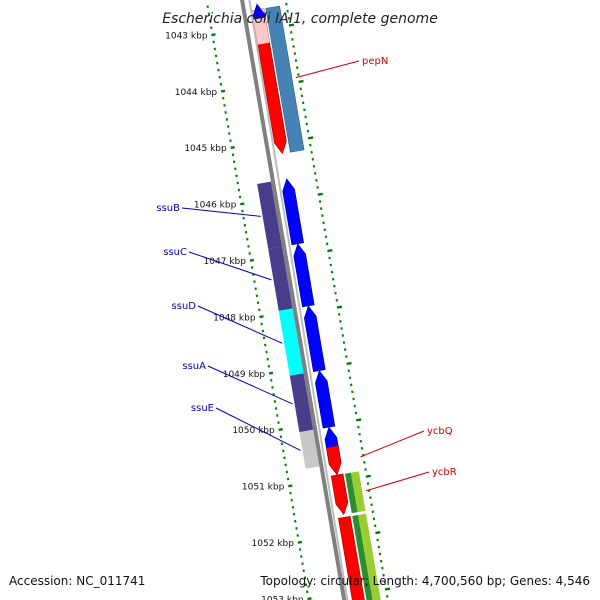 This screenshot has height=600, width=600. I want to click on leader-ssuB, so click(221, 212).